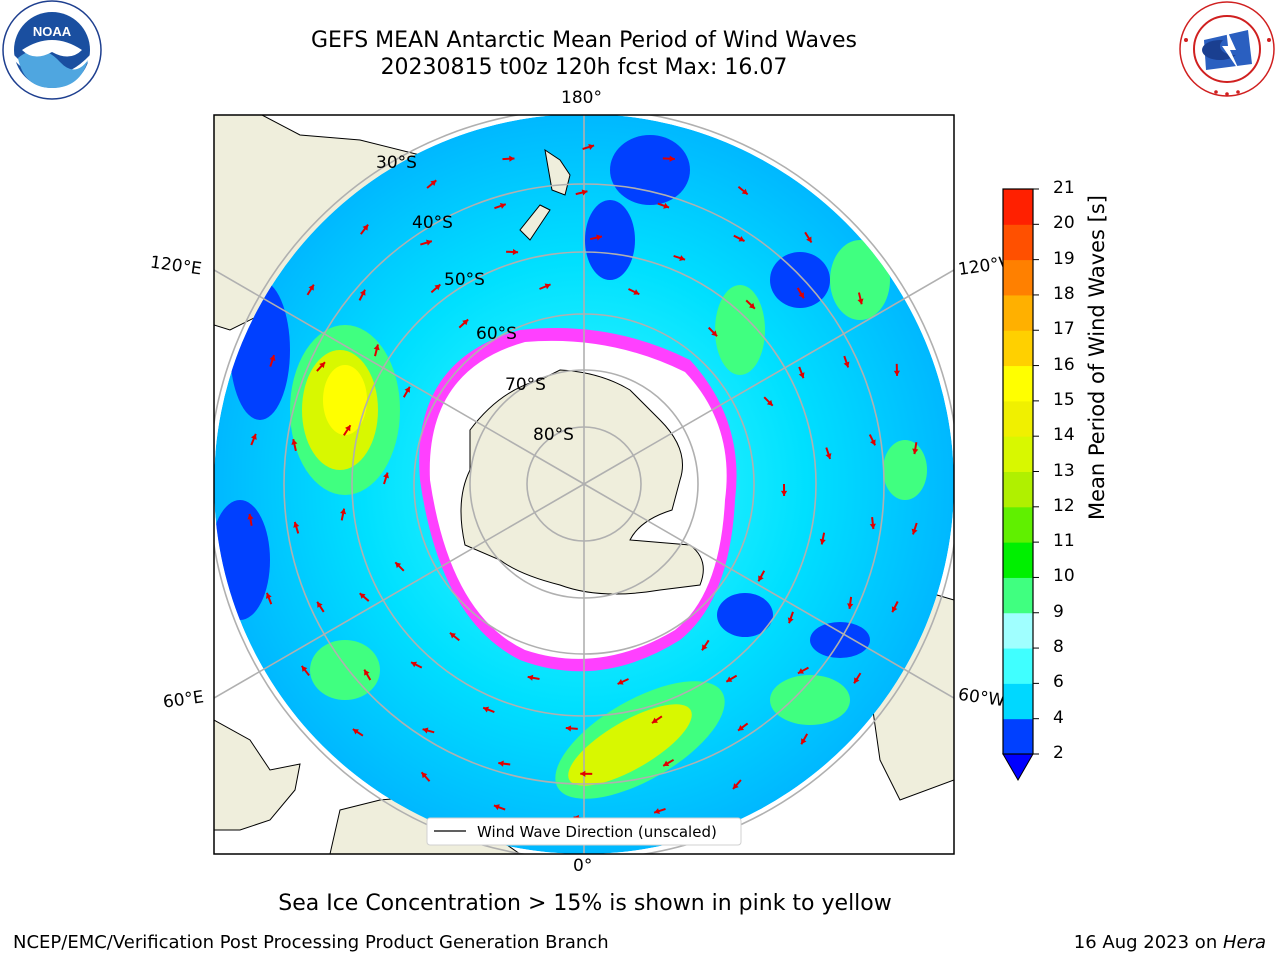  Describe the element at coordinates (1064, 470) in the screenshot. I see `colorbar-tick-label: 13` at that location.